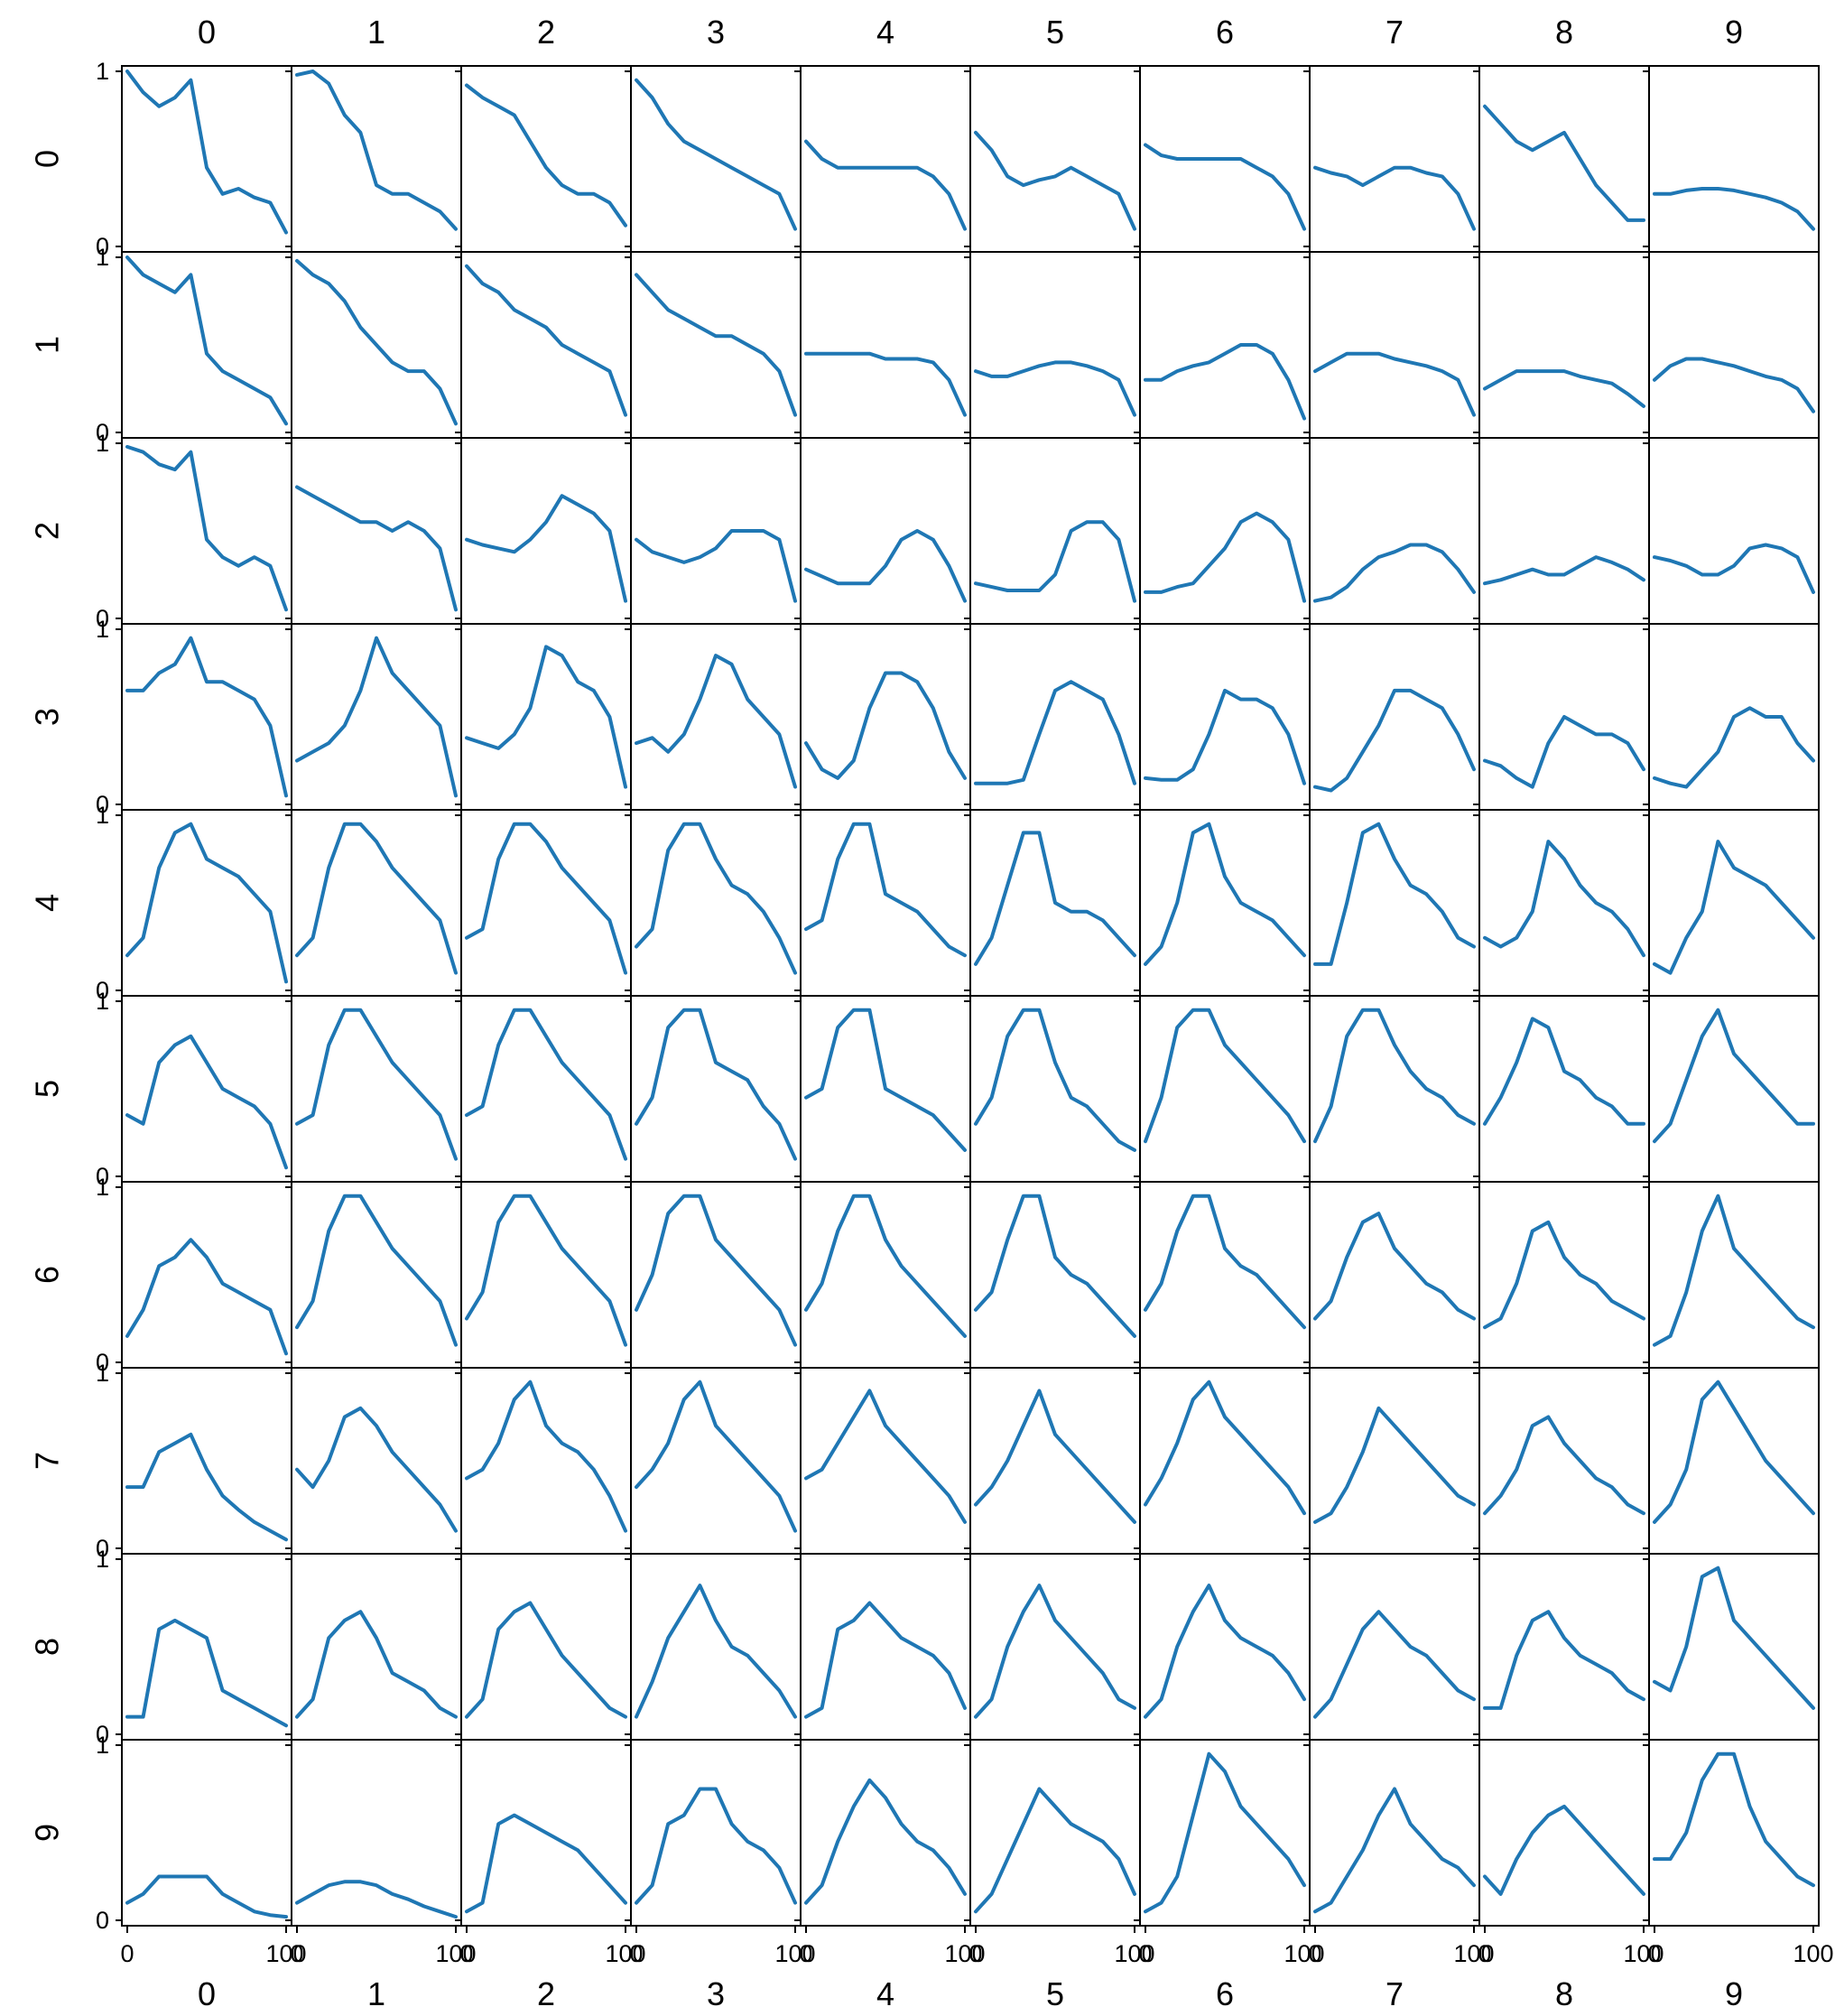  What do you see at coordinates (207, 1993) in the screenshot?
I see `column-footer: 0` at bounding box center [207, 1993].